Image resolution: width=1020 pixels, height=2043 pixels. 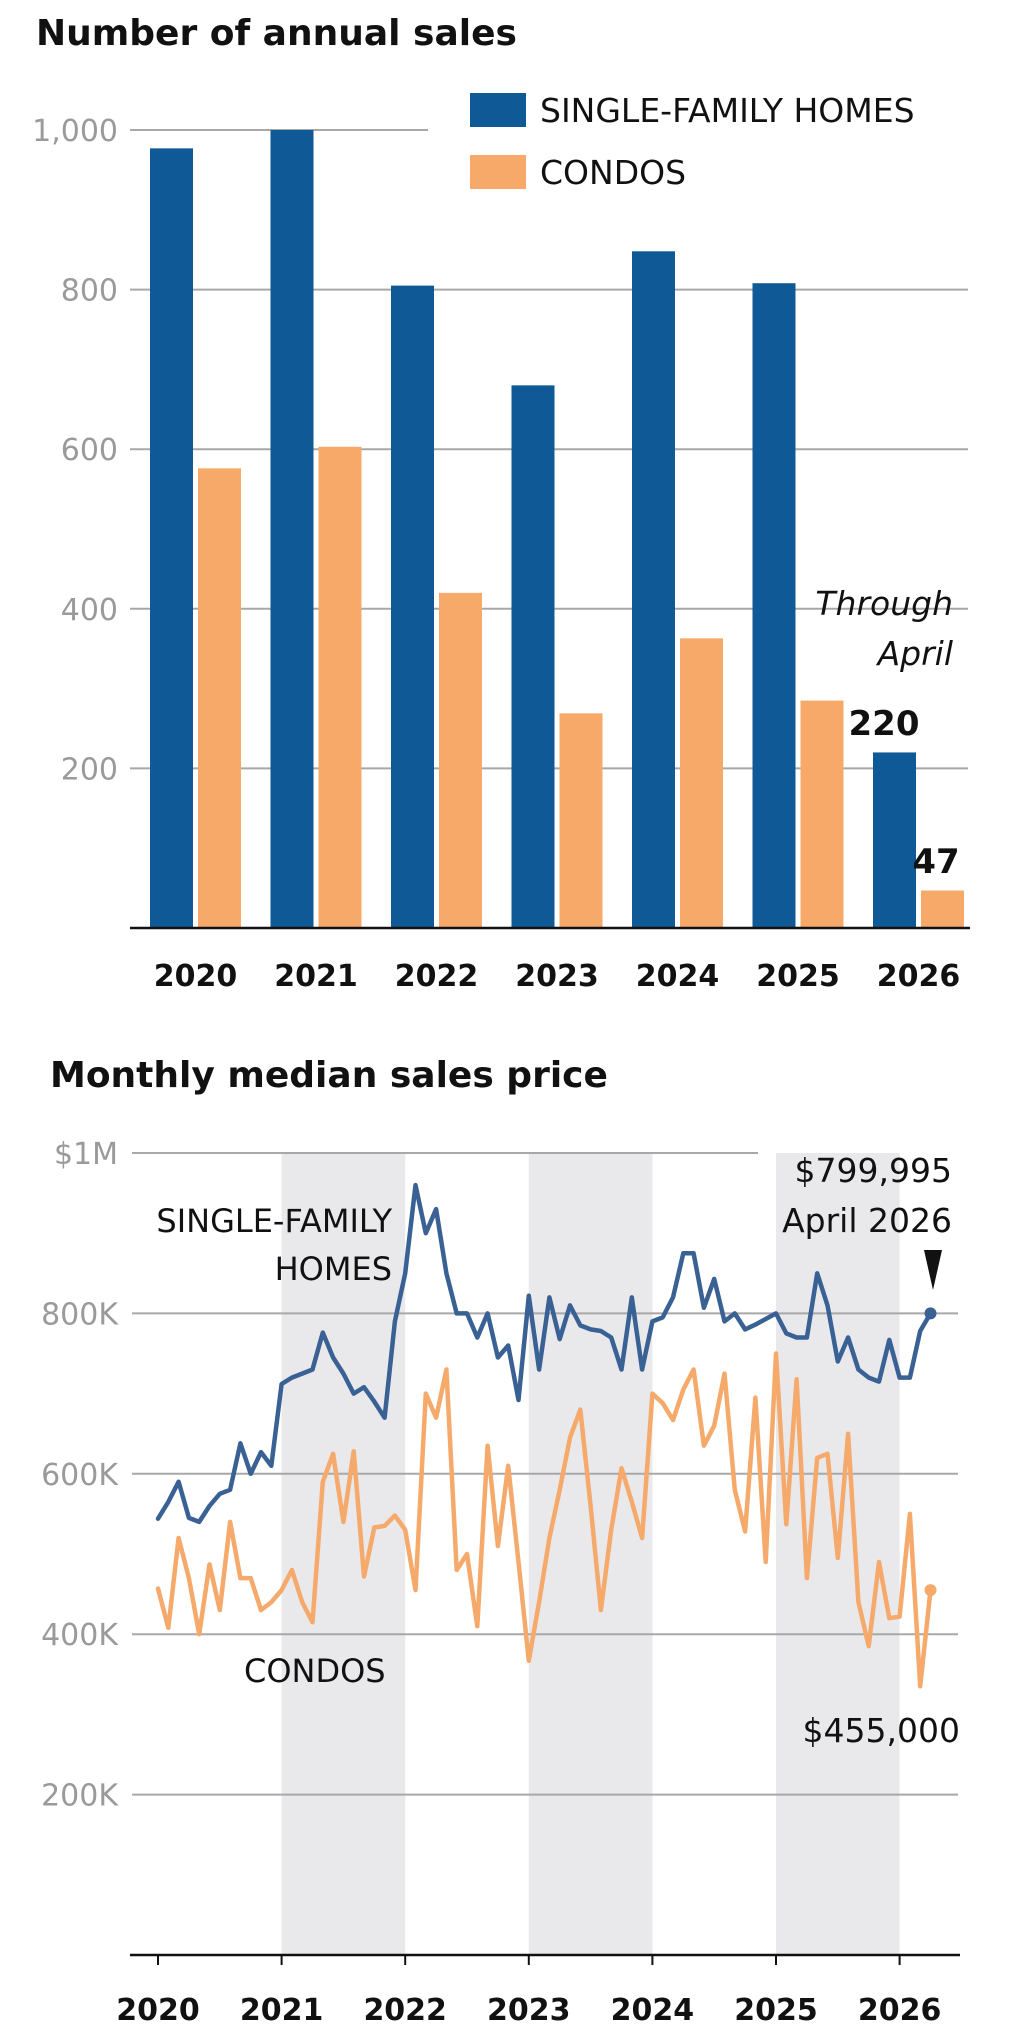 I want to click on series-label-single-family-line1: SINGLE-FAMILY, so click(x=274, y=1221).